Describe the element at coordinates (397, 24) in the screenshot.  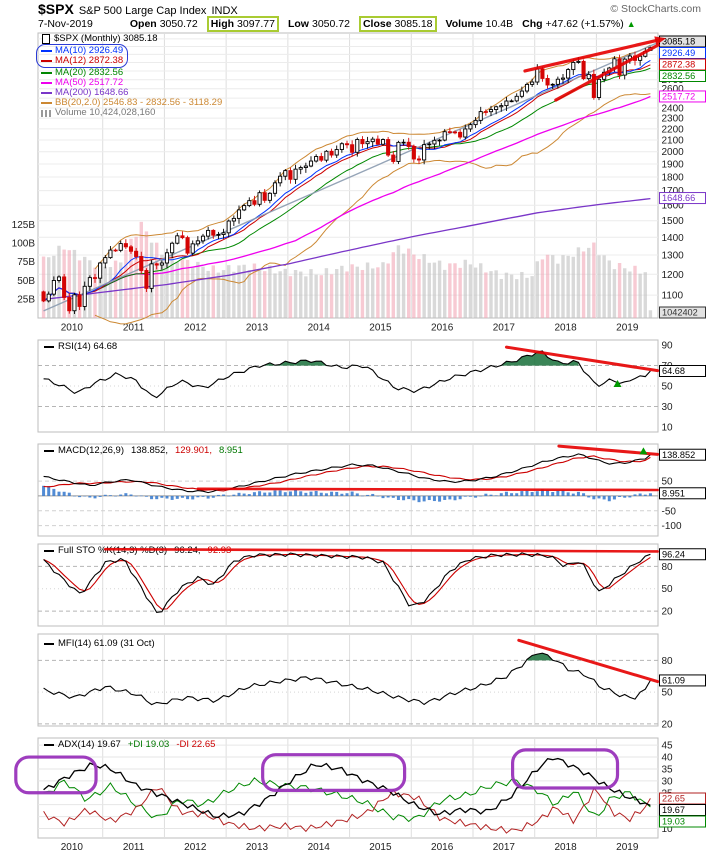
I see `close-highlight-box: Close 3085.18` at that location.